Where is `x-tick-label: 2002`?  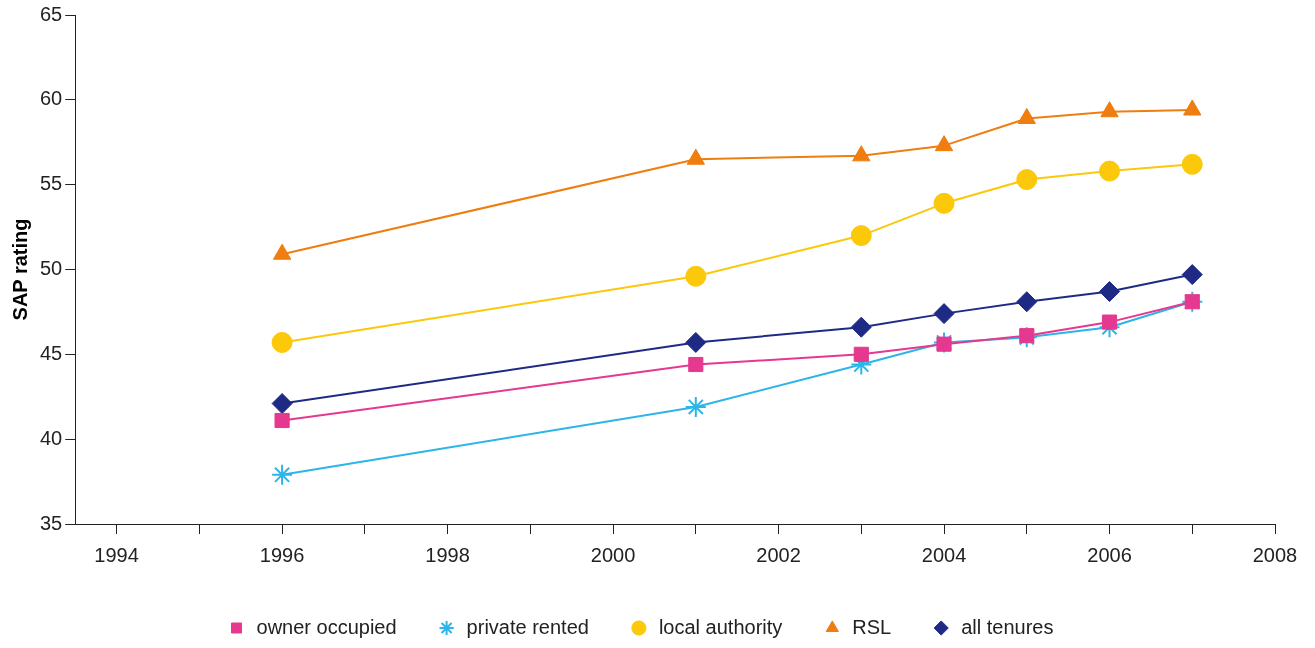 x-tick-label: 2002 is located at coordinates (778, 554).